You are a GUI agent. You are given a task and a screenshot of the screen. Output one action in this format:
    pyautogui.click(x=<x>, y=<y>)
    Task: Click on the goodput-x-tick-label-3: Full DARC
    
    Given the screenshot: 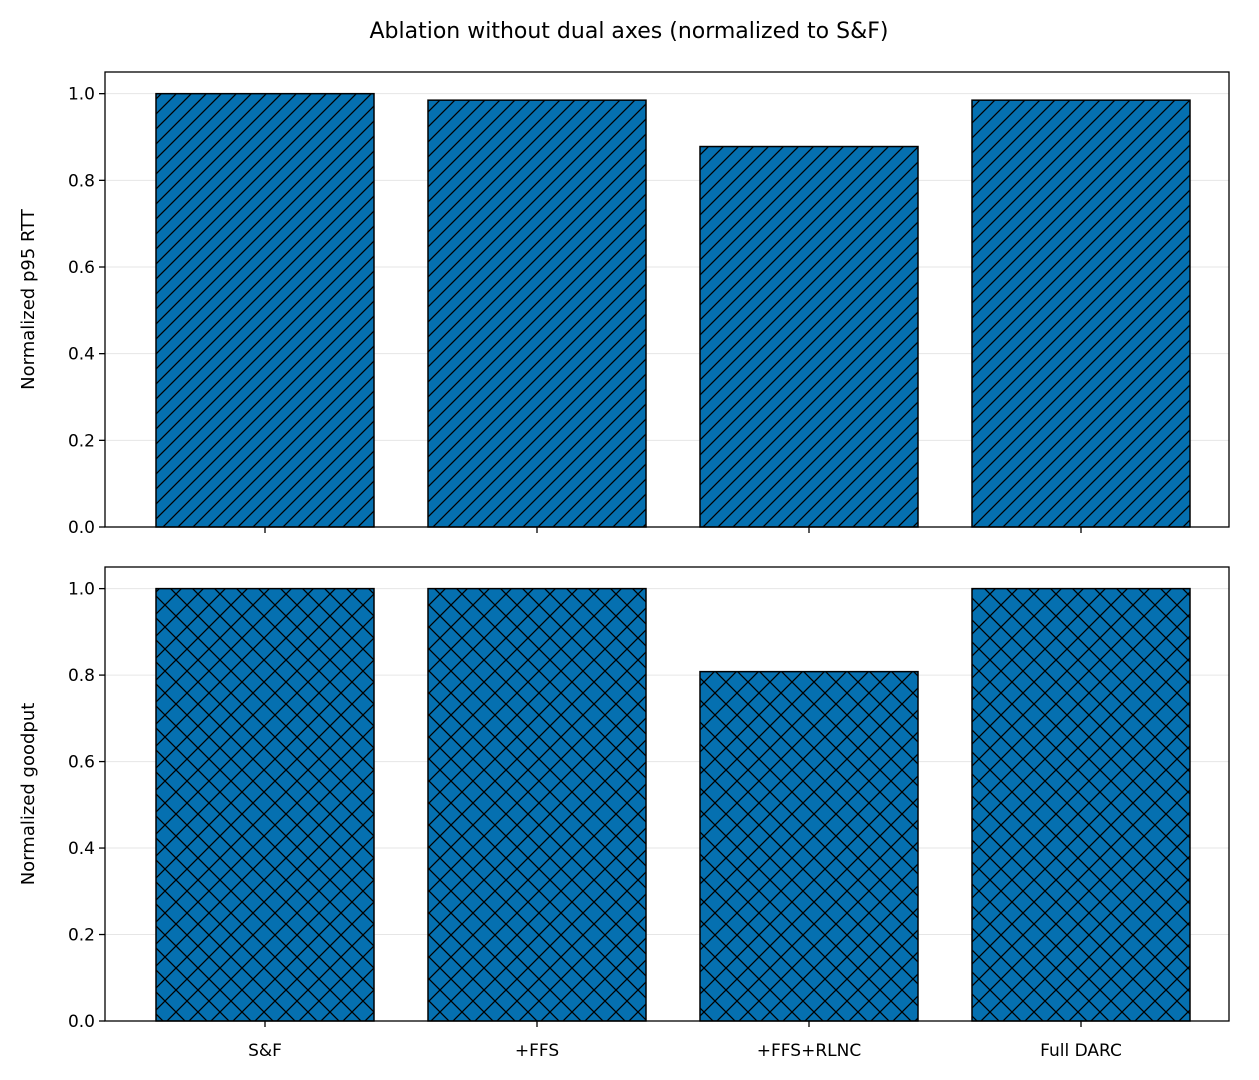 What is the action you would take?
    pyautogui.click(x=1081, y=1051)
    